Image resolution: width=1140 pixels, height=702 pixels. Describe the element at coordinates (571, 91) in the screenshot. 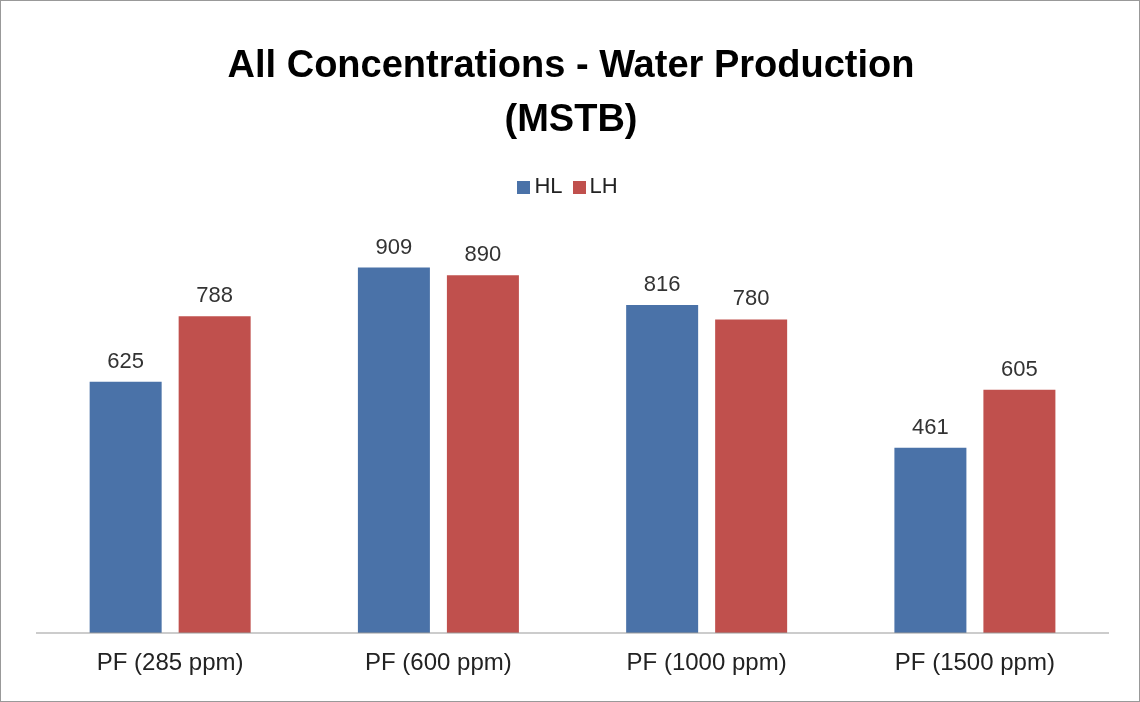

I see `chart-title: All Concentrations - Water Production (MSTB)` at that location.